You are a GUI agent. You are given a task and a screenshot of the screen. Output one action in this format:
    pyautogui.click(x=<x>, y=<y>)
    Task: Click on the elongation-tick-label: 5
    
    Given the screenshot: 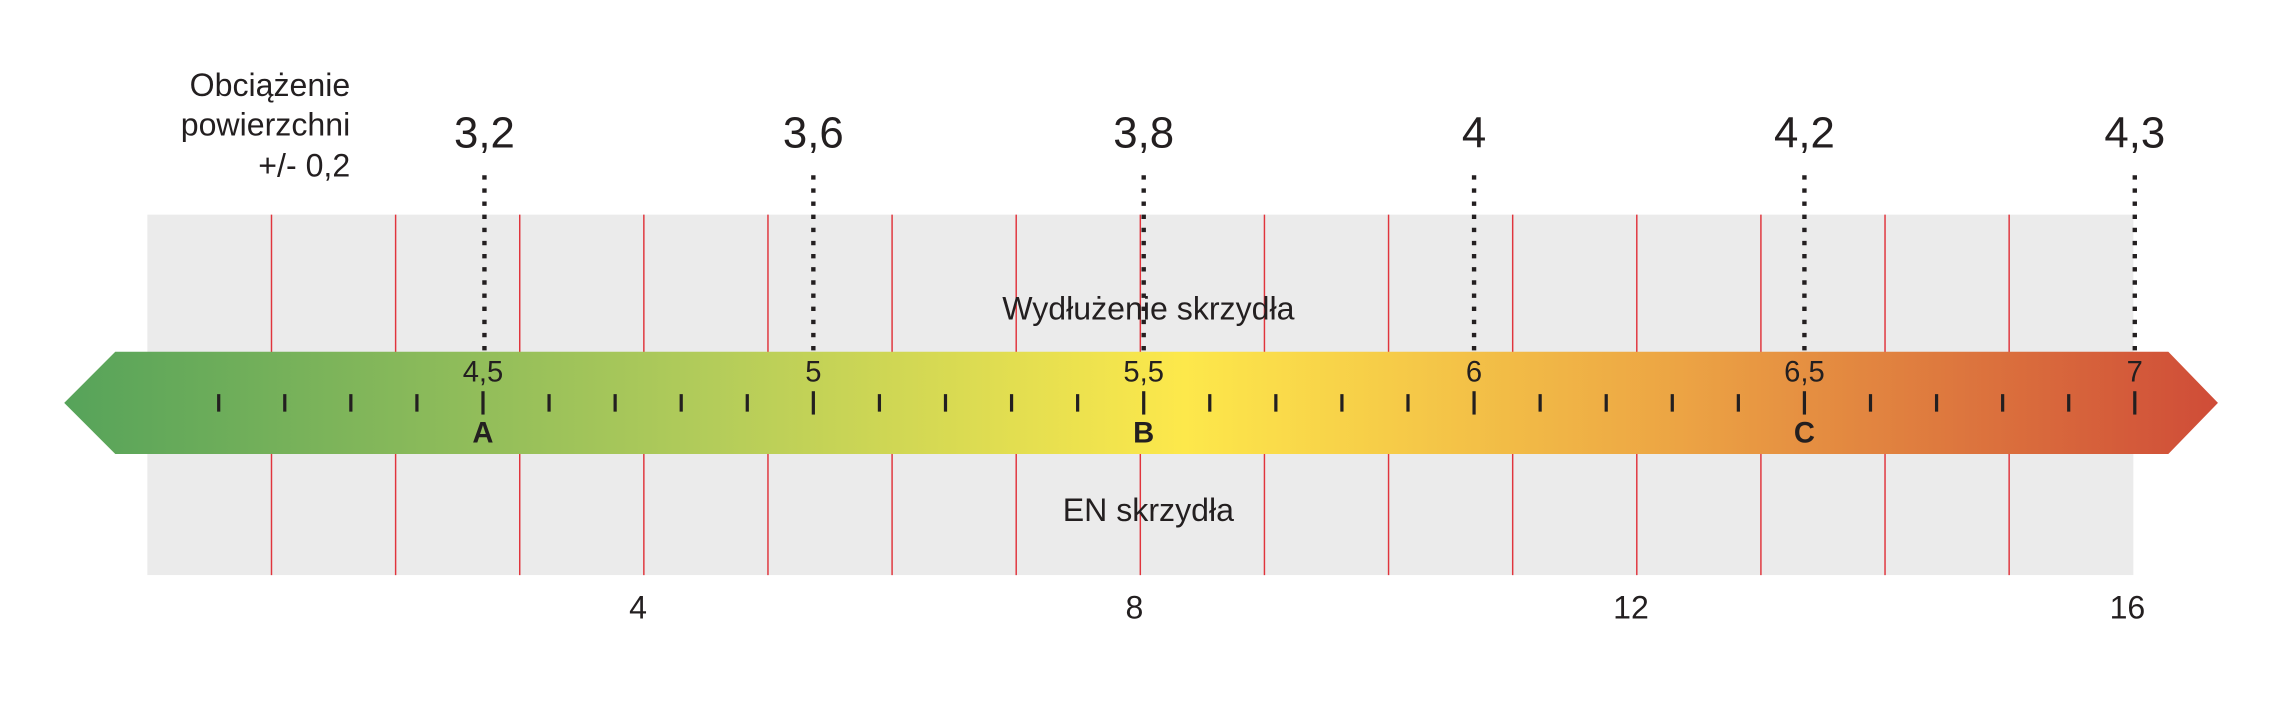 What is the action you would take?
    pyautogui.click(x=813, y=372)
    